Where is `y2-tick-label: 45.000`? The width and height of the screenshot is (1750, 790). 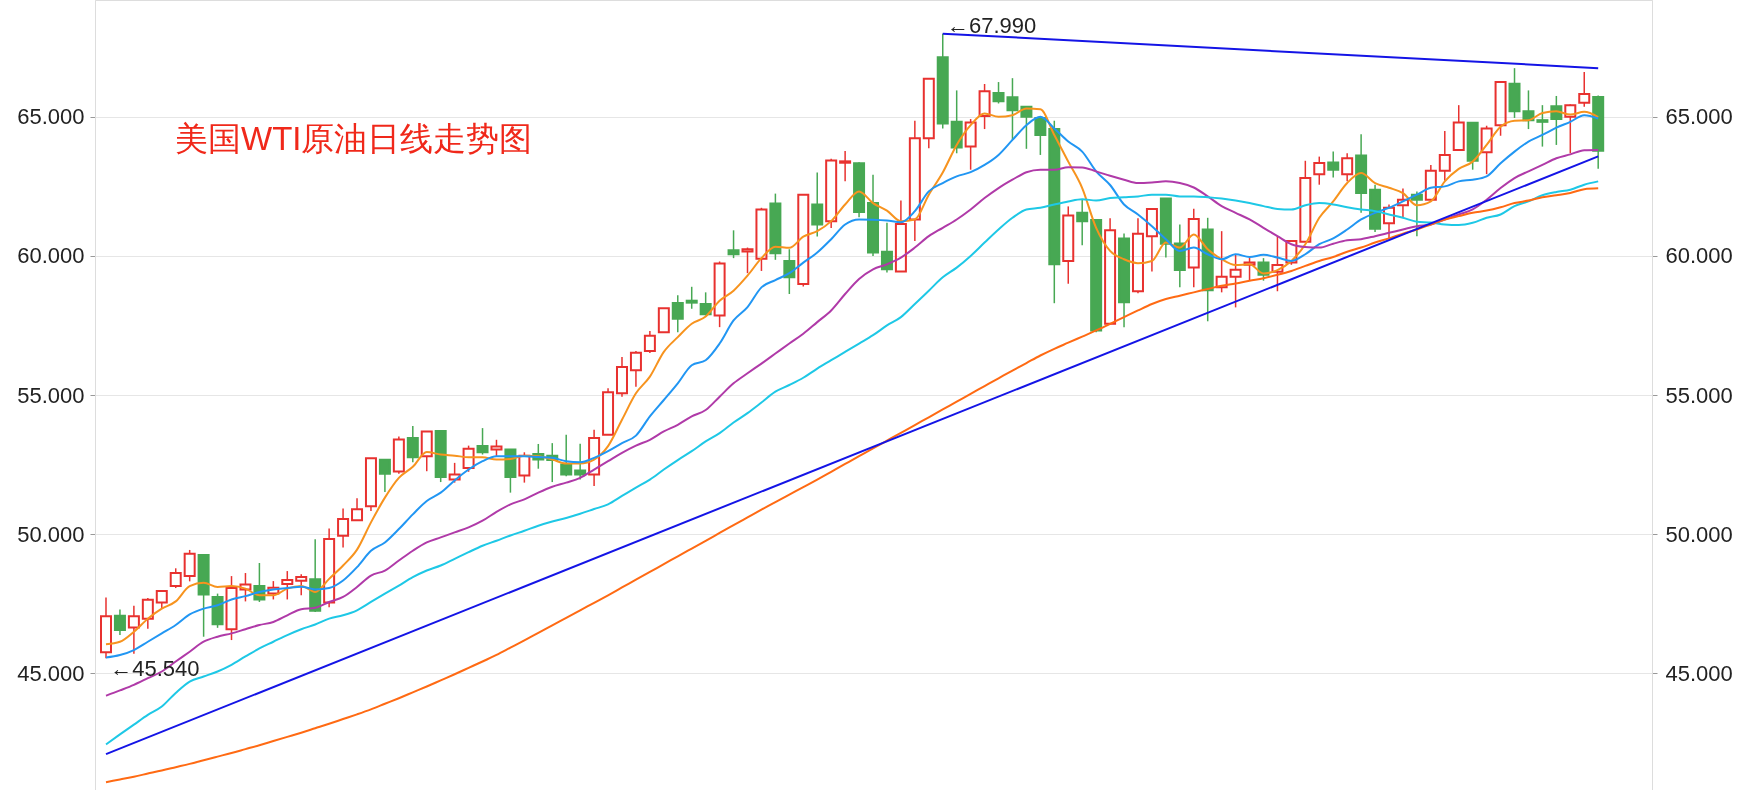
y2-tick-label: 45.000 is located at coordinates (1699, 673).